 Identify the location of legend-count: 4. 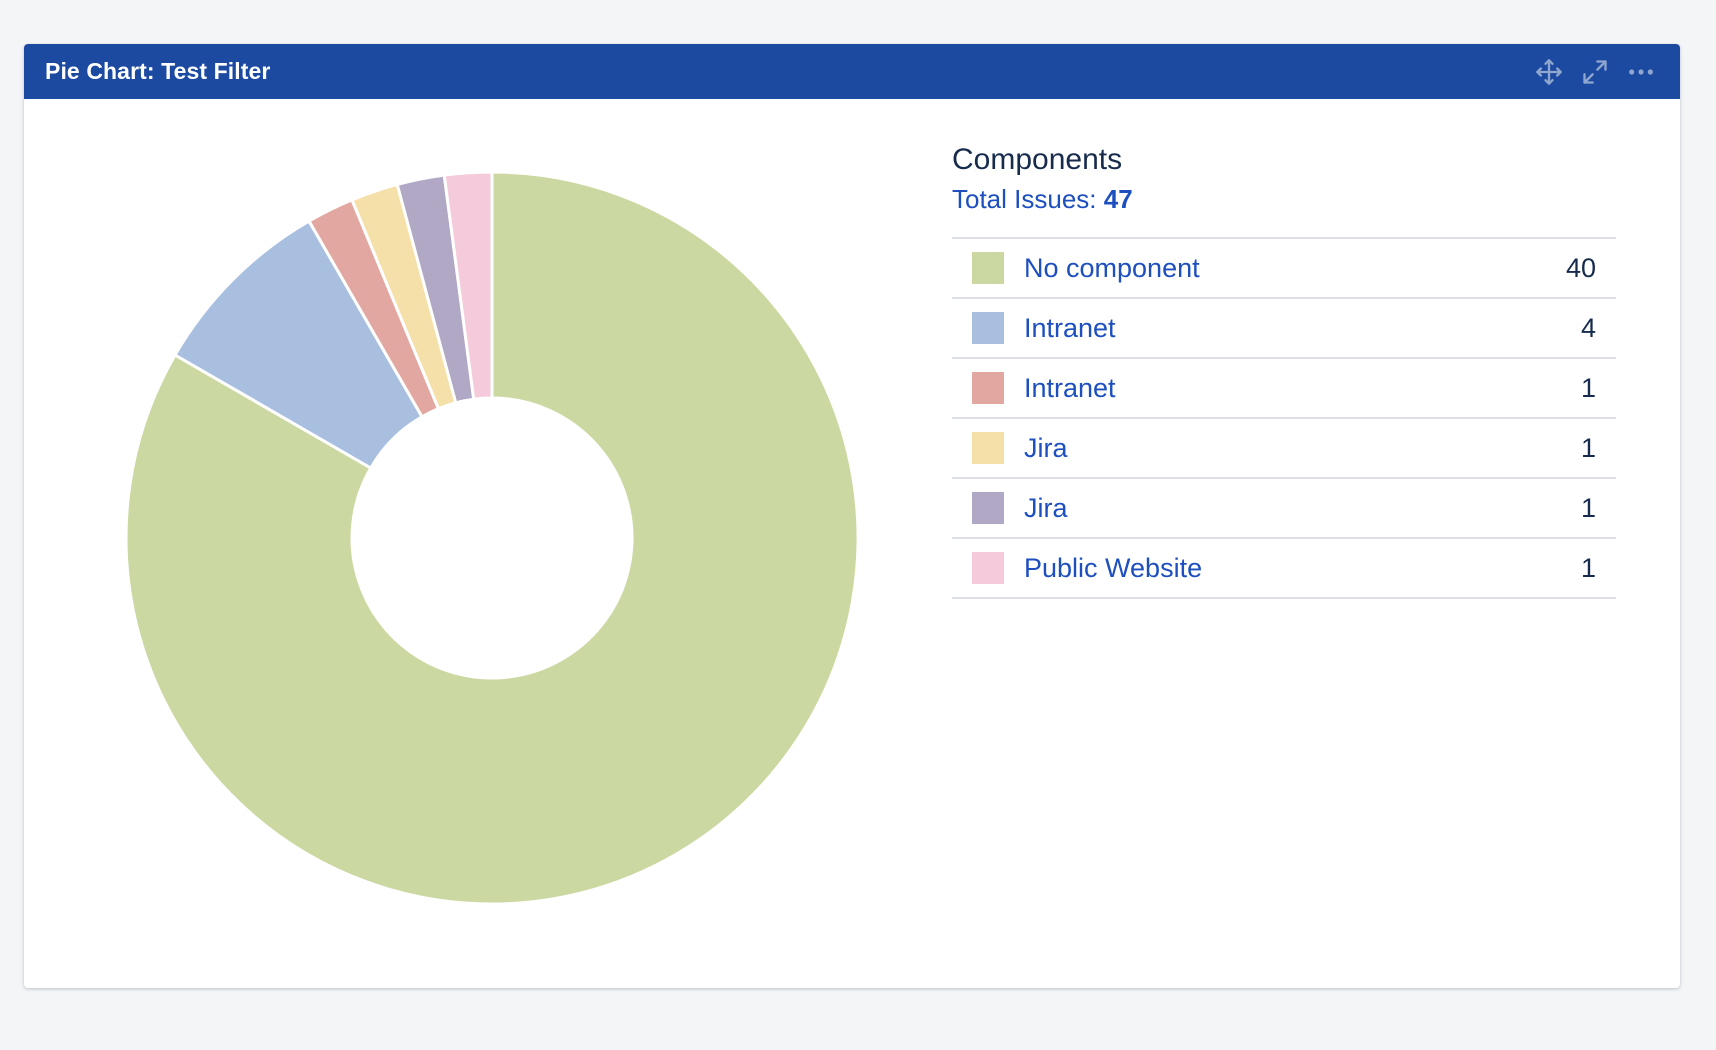
(1588, 327).